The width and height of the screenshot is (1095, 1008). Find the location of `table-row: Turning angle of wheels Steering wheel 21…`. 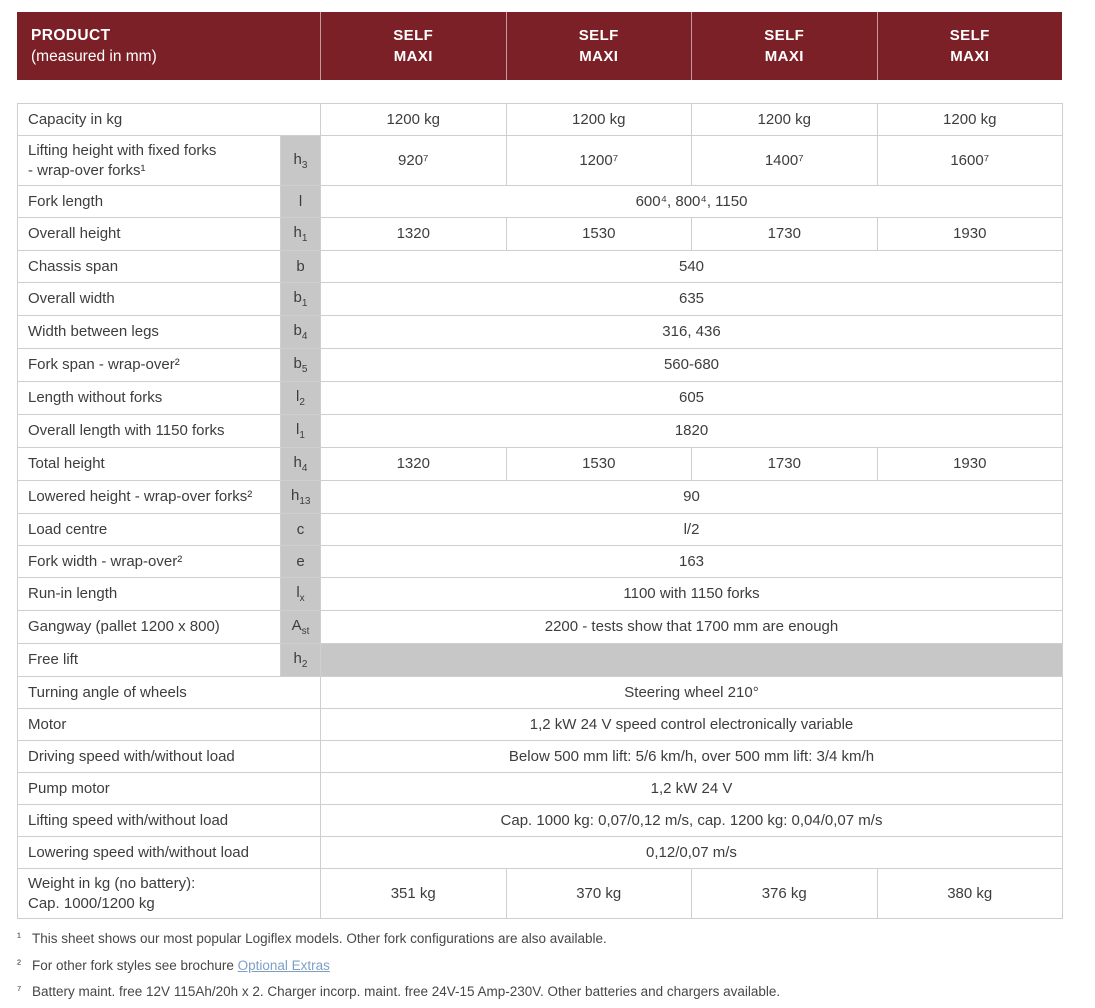

table-row: Turning angle of wheels Steering wheel 21… is located at coordinates (540, 692).